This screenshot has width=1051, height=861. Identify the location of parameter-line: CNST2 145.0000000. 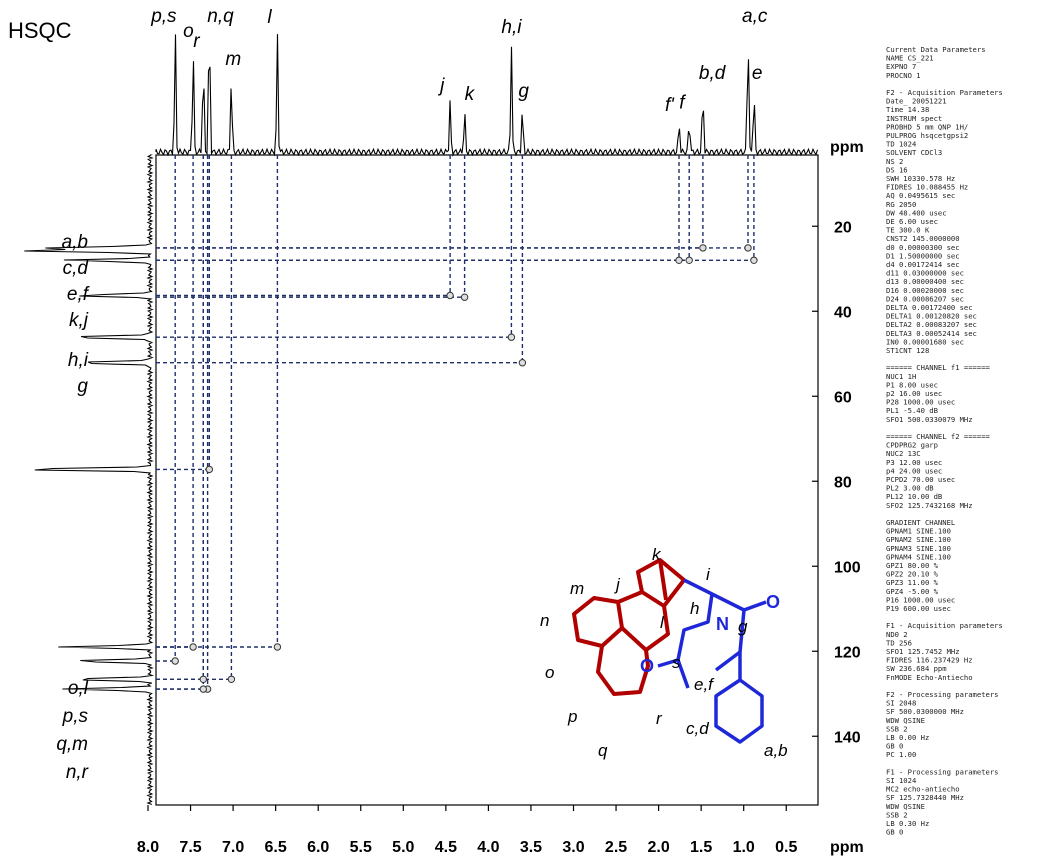
(923, 238).